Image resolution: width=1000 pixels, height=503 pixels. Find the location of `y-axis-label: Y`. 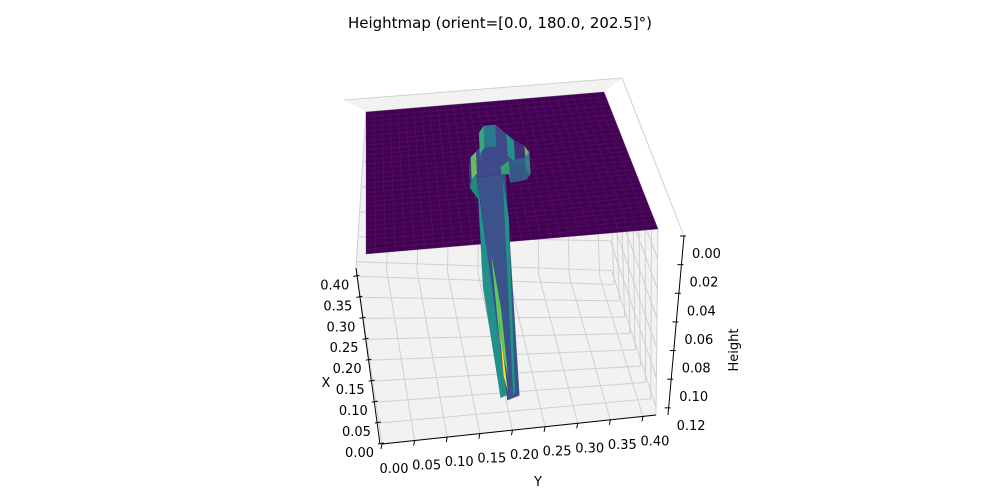

y-axis-label: Y is located at coordinates (537, 482).